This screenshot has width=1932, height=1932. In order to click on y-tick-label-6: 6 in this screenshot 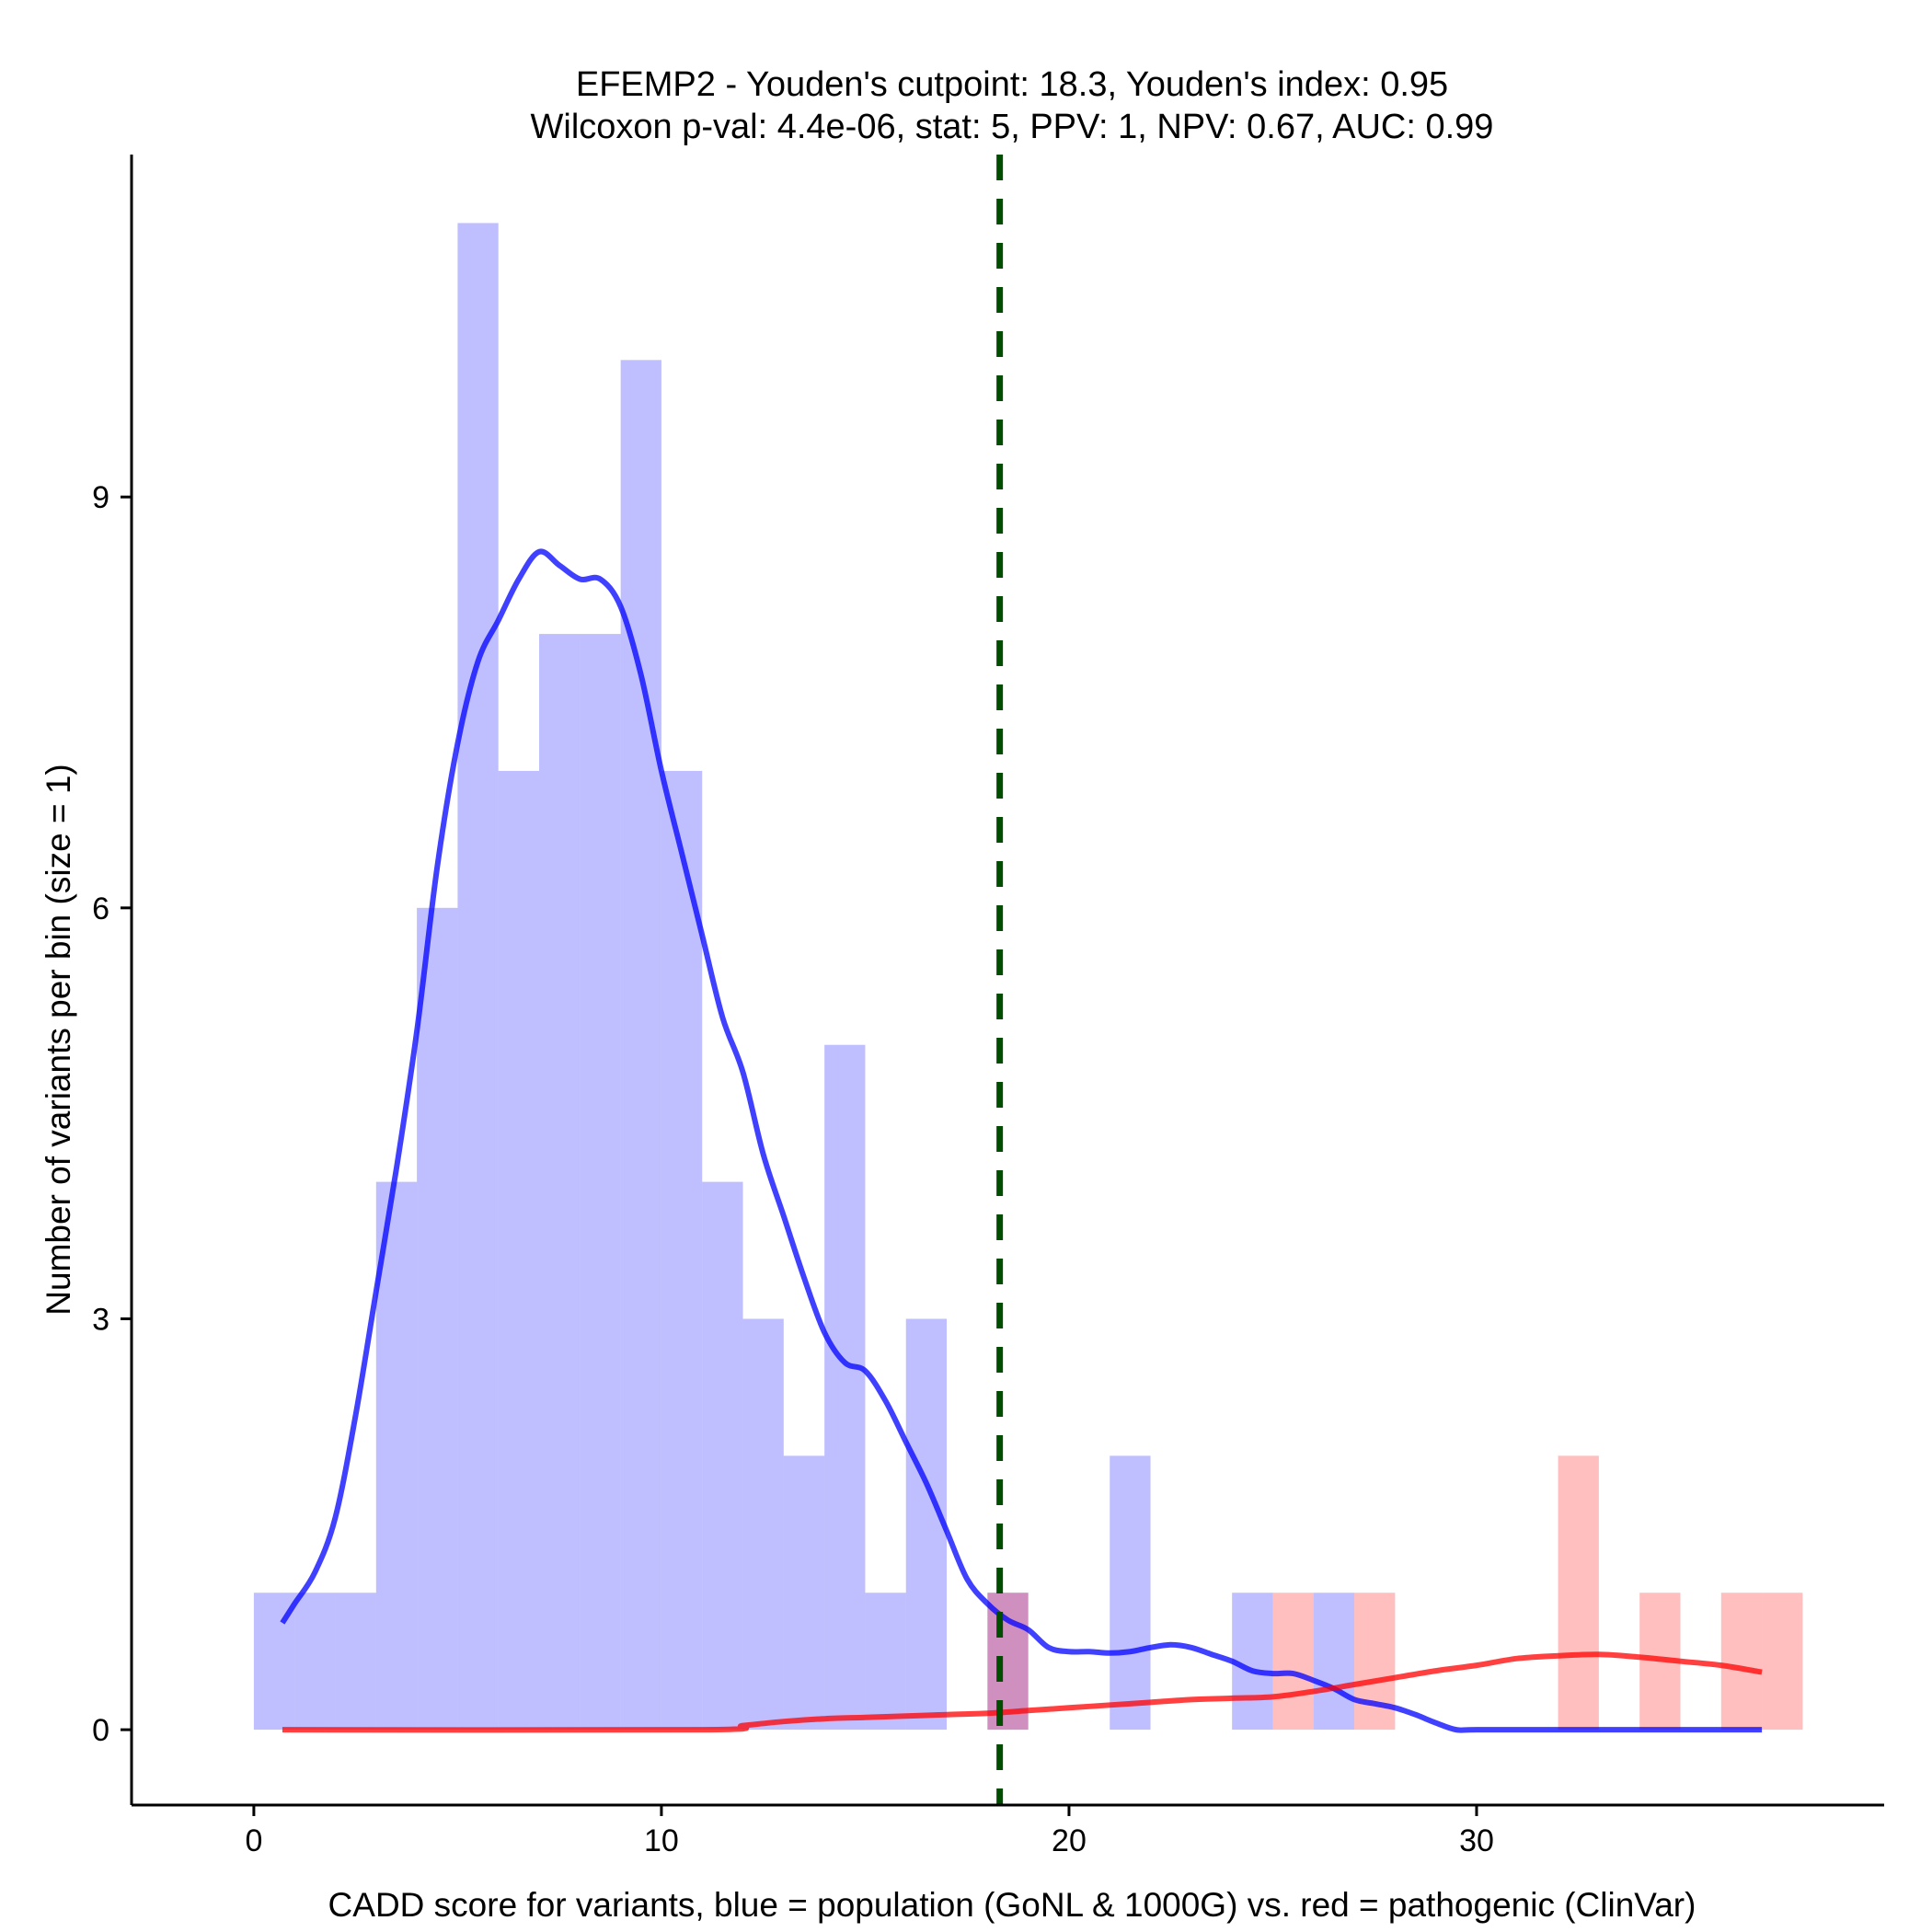, I will do `click(100, 908)`.